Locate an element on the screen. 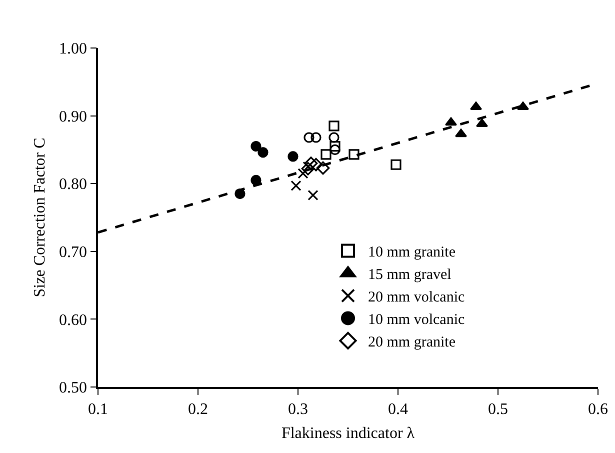 This screenshot has height=453, width=615. y-tick-label: 0.70 is located at coordinates (73, 252).